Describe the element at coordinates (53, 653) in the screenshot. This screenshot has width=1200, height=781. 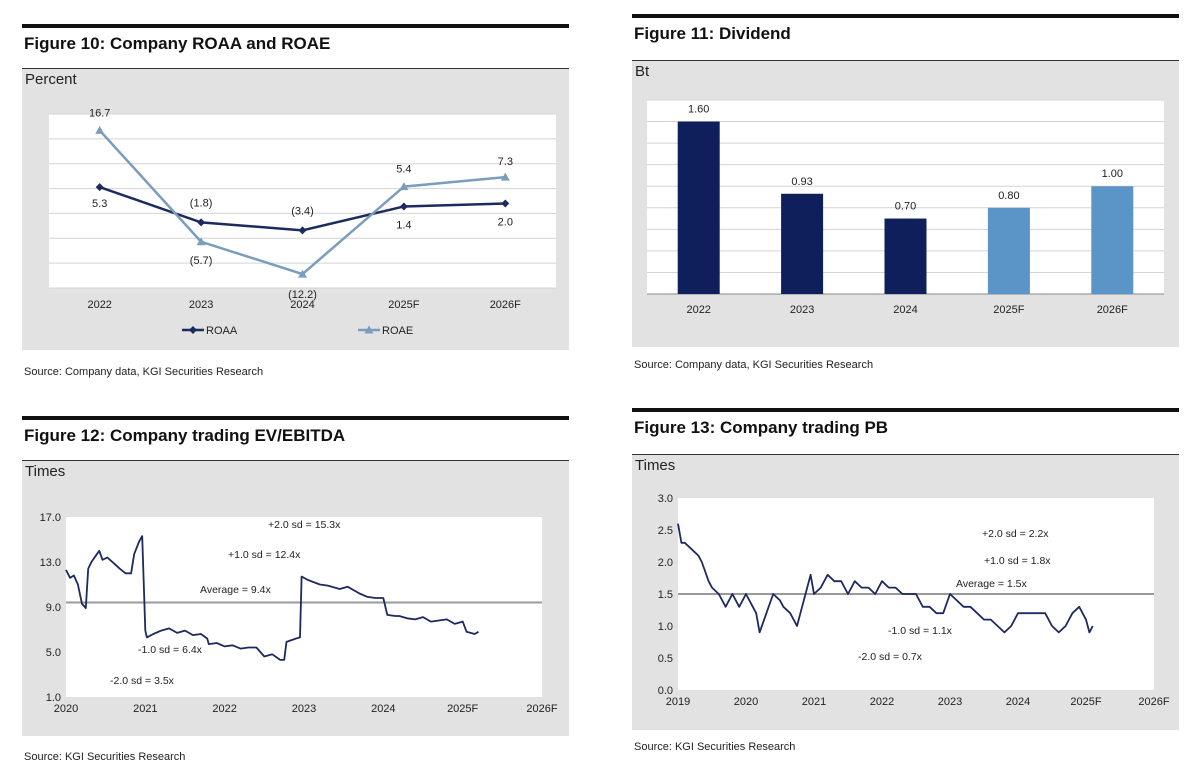
I see `y-tick-label: 5.0` at that location.